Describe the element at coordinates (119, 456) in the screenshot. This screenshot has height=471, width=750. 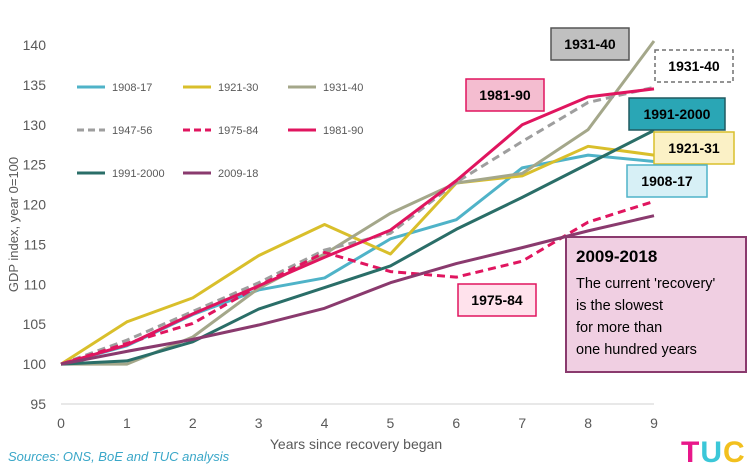
I see `source-note: Sources: ONS, BoE and TUC analysis` at that location.